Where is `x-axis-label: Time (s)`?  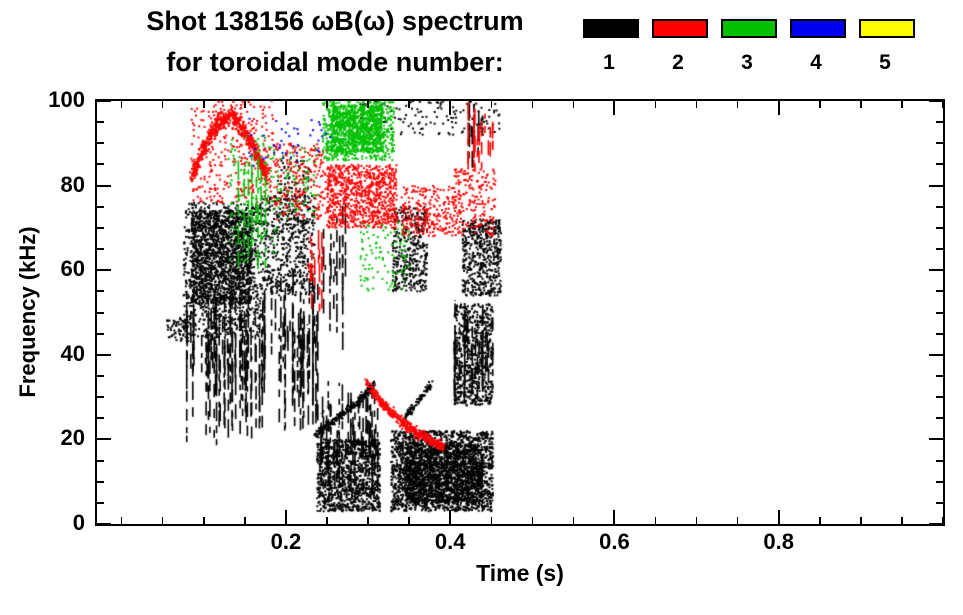
x-axis-label: Time (s) is located at coordinates (520, 573).